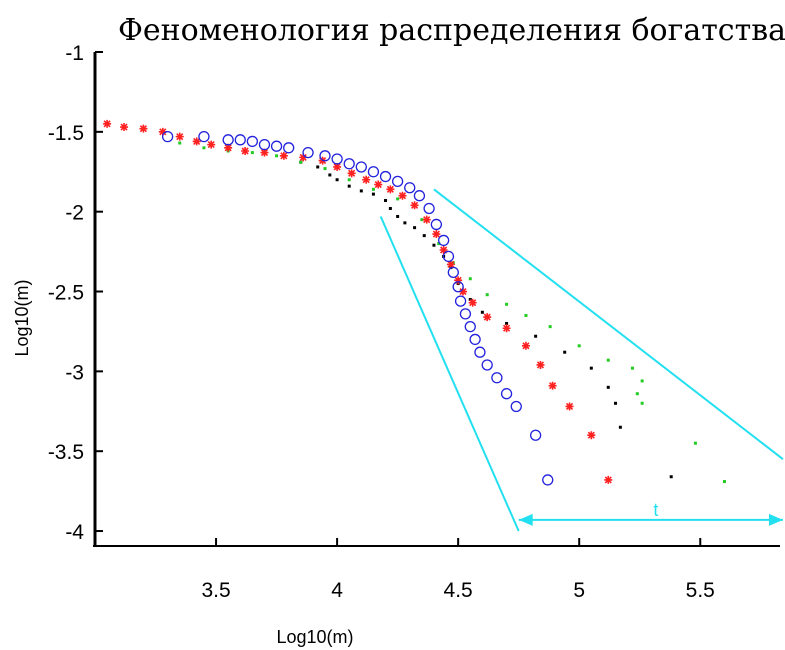  I want to click on arrow-label: t, so click(655, 510).